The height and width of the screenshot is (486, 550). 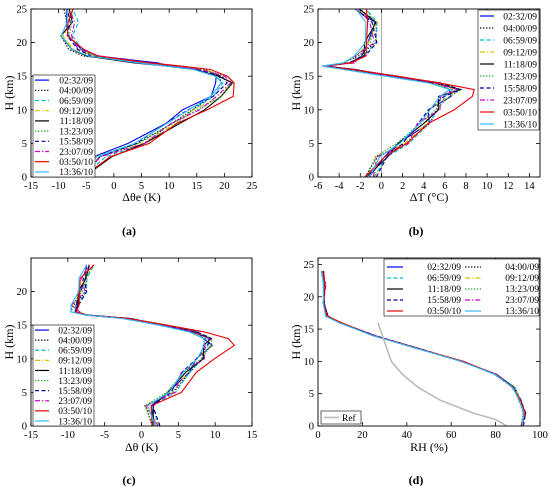 I want to click on x-axis-label: Δθe (K), so click(x=141, y=197).